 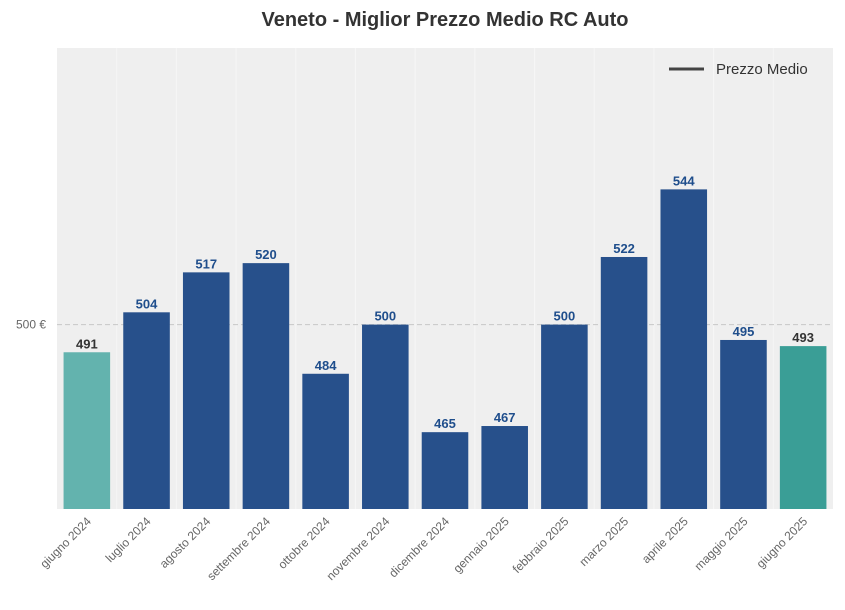 What do you see at coordinates (743, 424) in the screenshot?
I see `bar-maggio-2025` at bounding box center [743, 424].